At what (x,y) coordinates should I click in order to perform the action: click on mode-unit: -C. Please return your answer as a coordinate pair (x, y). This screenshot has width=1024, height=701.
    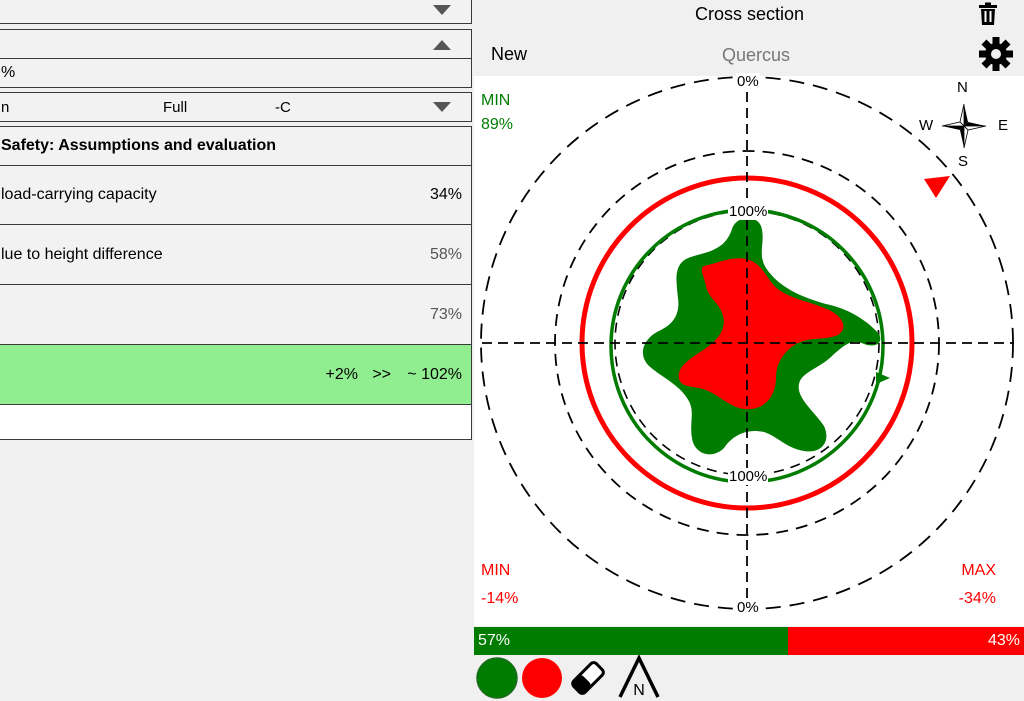
    Looking at the image, I should click on (283, 107).